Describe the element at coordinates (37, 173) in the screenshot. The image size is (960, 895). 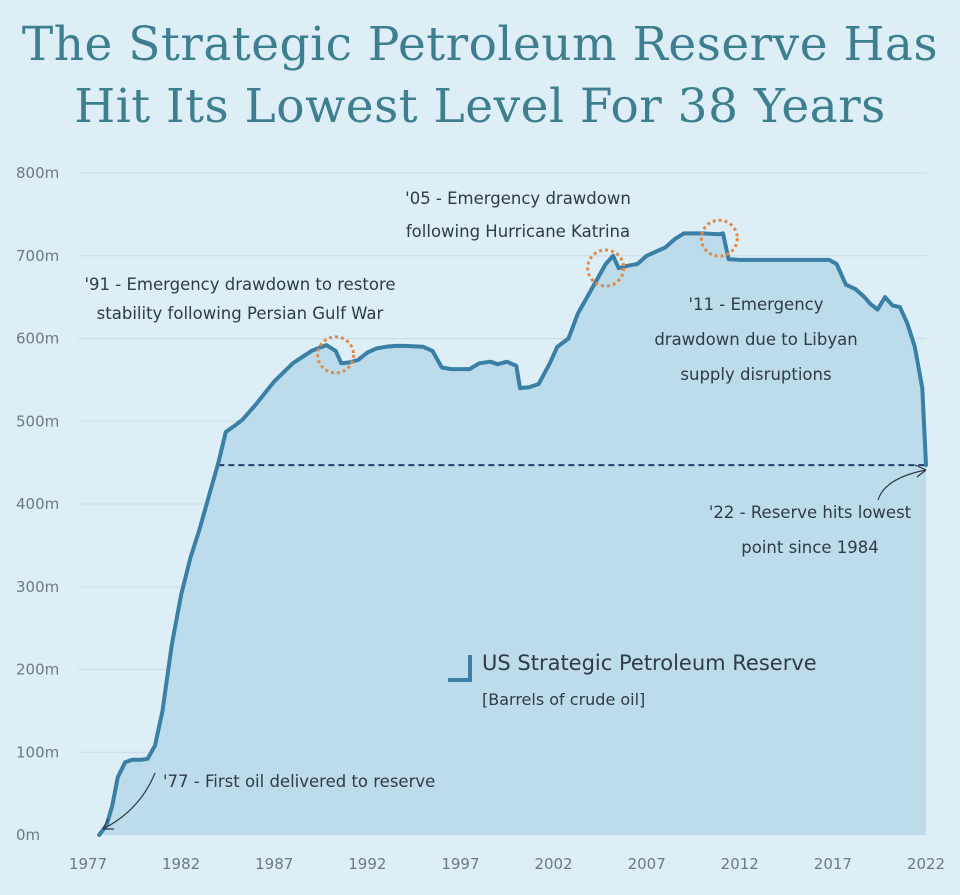
I see `y-tick-label-800m: 800m` at that location.